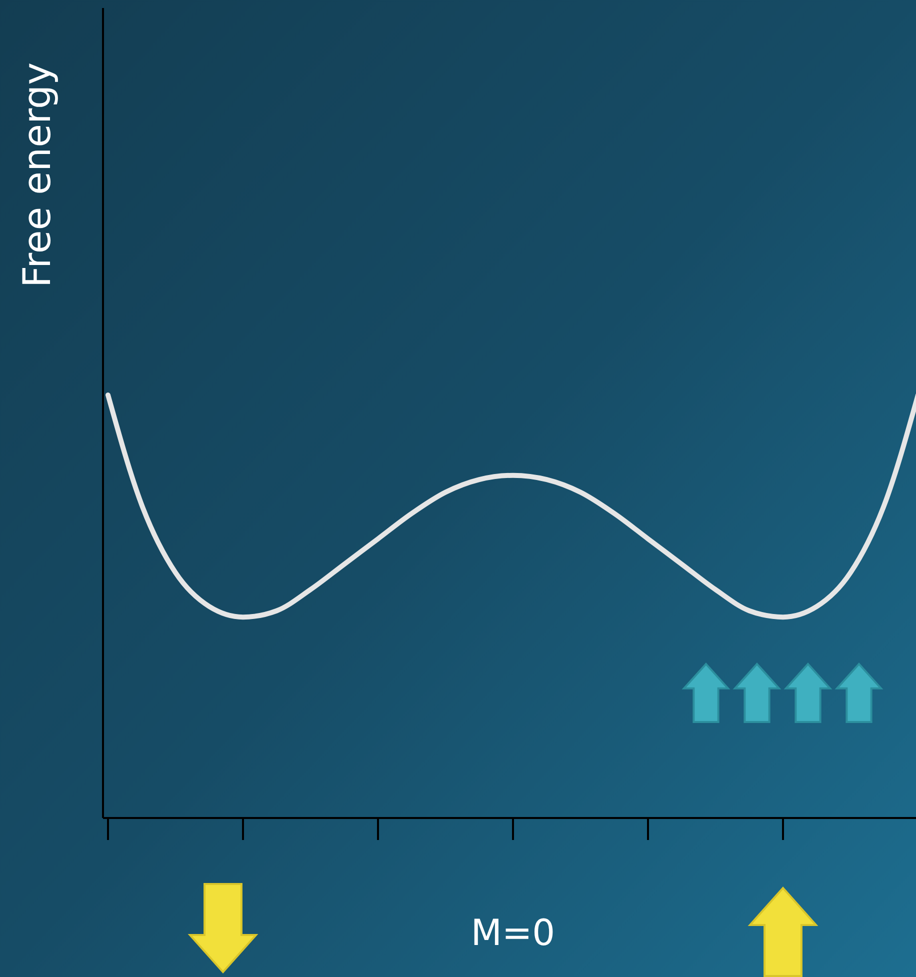 The image size is (916, 977). What do you see at coordinates (513, 933) in the screenshot?
I see `text: M=0` at bounding box center [513, 933].